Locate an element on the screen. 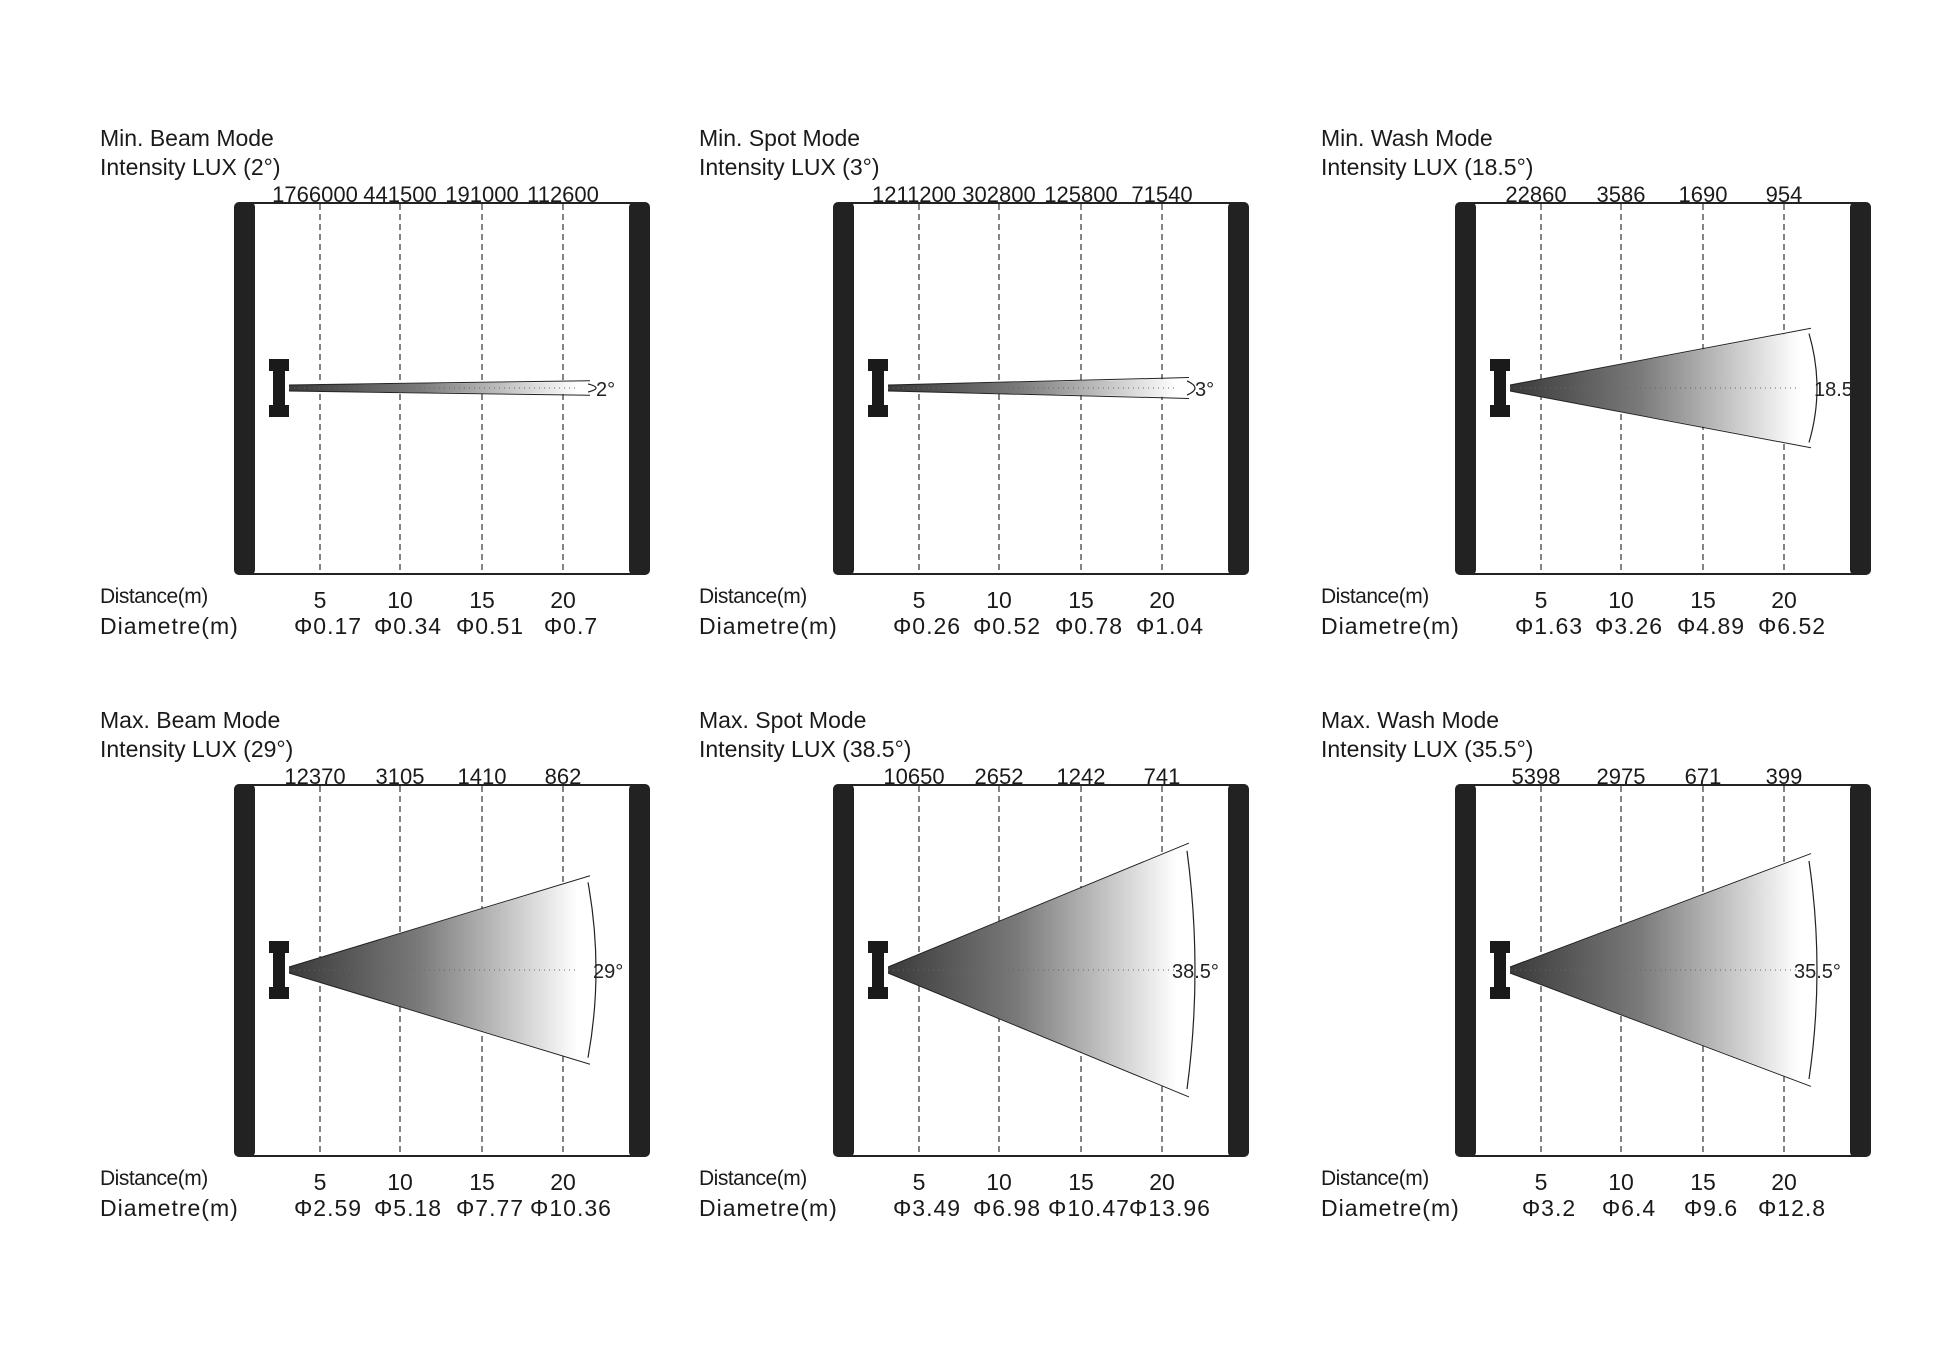  diameter-value: Φ7.77 is located at coordinates (490, 1208).